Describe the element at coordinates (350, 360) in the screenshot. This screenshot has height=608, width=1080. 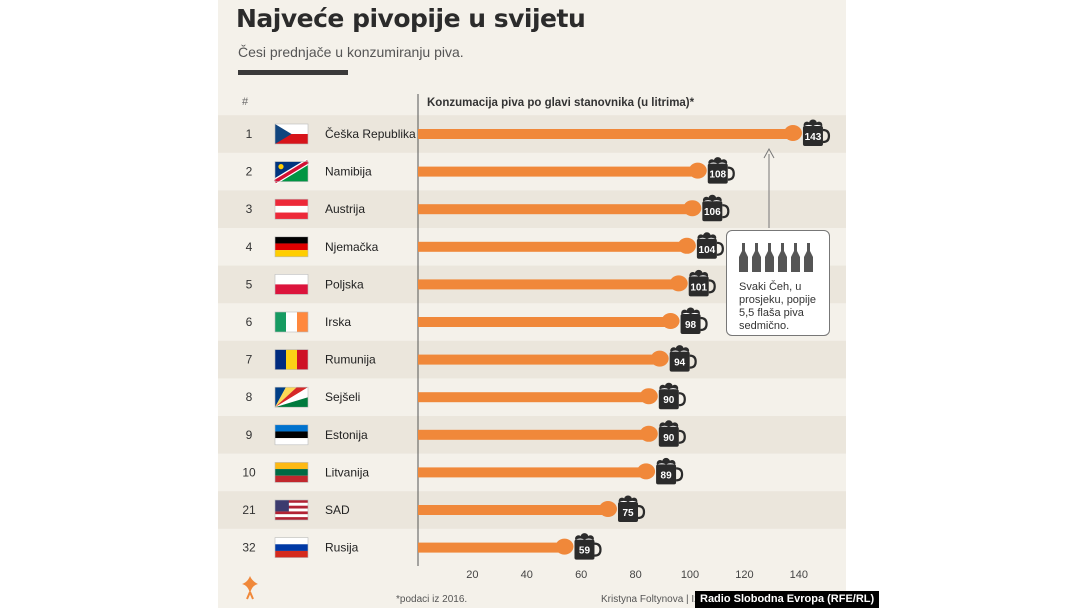
I see `country-label: Rumunija` at that location.